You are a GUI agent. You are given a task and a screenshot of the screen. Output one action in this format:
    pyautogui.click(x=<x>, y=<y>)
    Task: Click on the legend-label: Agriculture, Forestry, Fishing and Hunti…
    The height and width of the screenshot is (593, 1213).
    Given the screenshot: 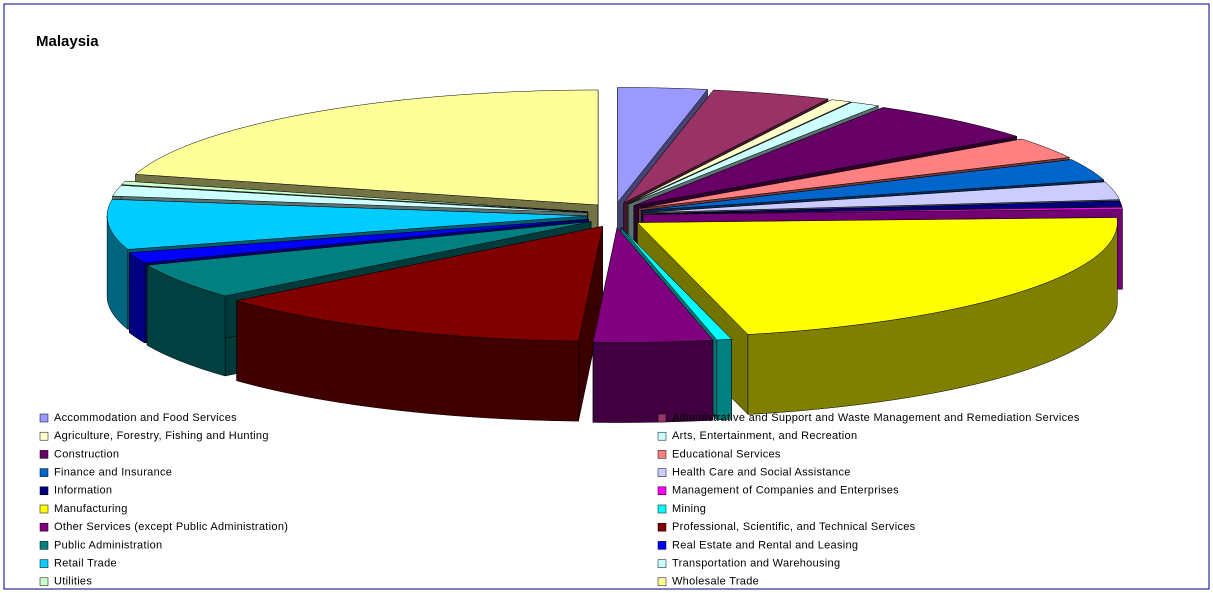 What is the action you would take?
    pyautogui.click(x=161, y=436)
    